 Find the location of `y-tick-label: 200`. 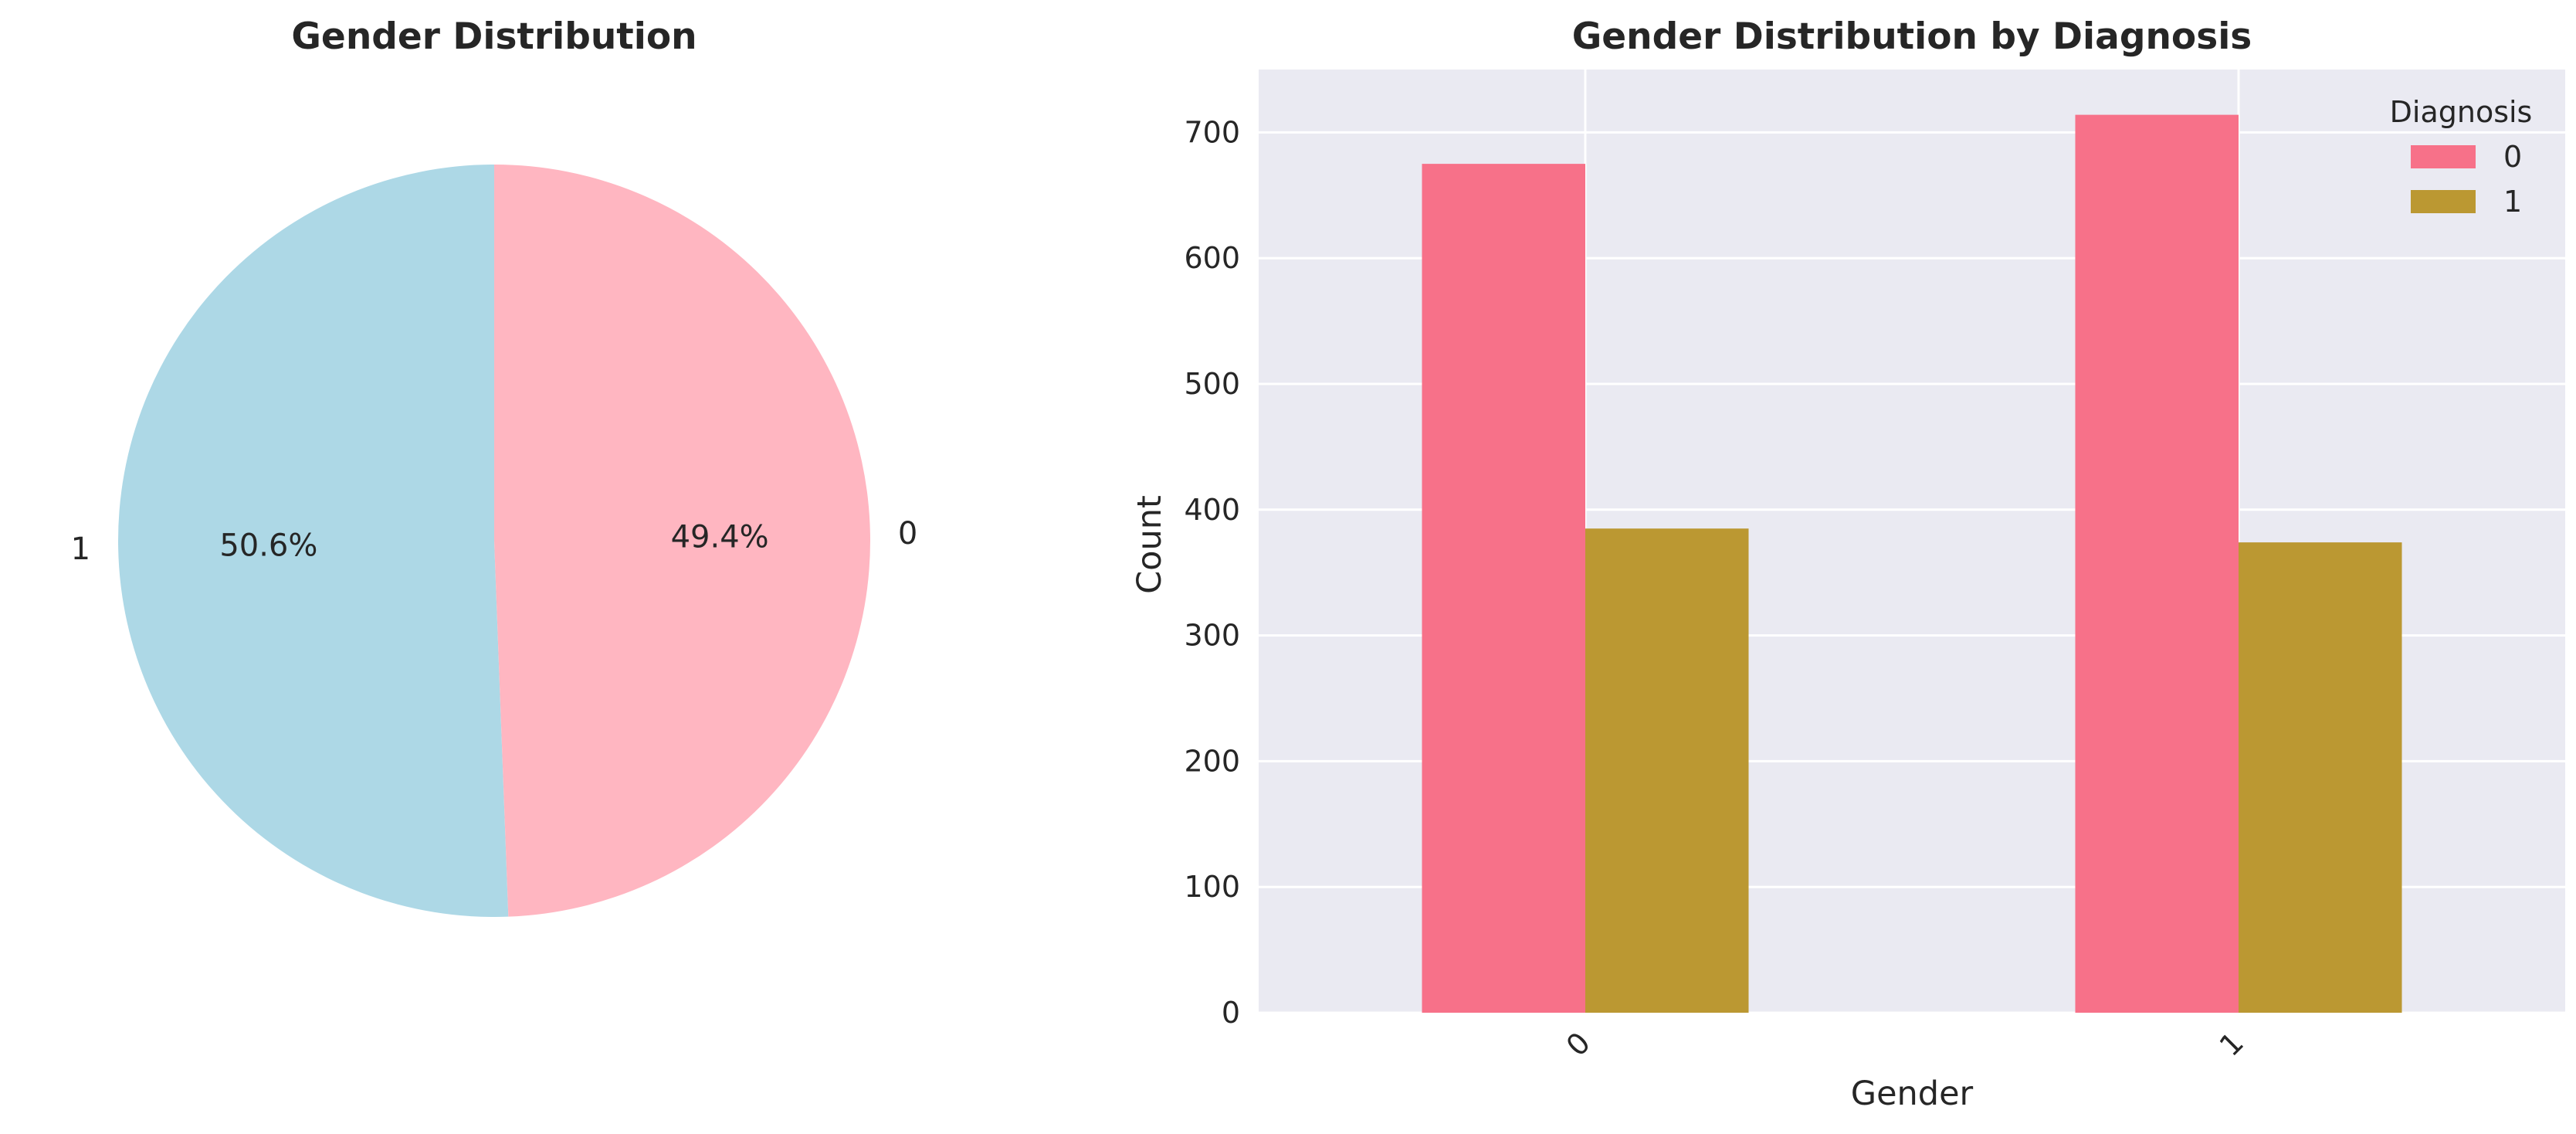

y-tick-label: 200 is located at coordinates (1212, 761).